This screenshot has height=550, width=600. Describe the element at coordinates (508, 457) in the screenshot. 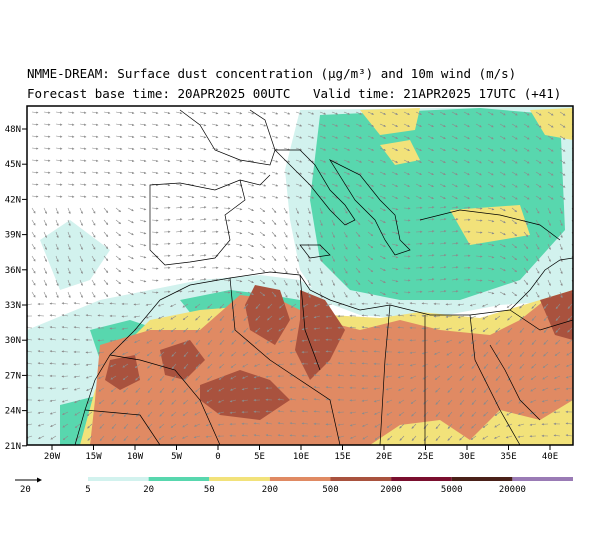

I see `lon-label: 35E` at that location.